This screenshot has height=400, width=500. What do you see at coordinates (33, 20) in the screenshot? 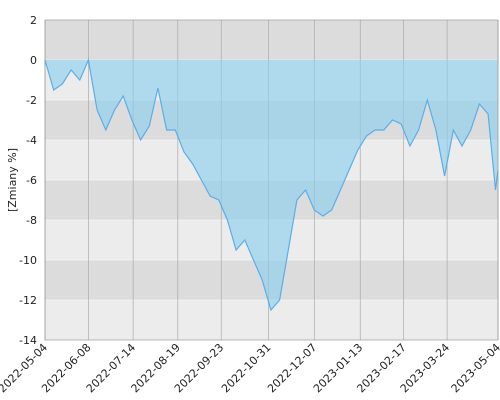
I see `y-tick-label: 2` at bounding box center [33, 20].